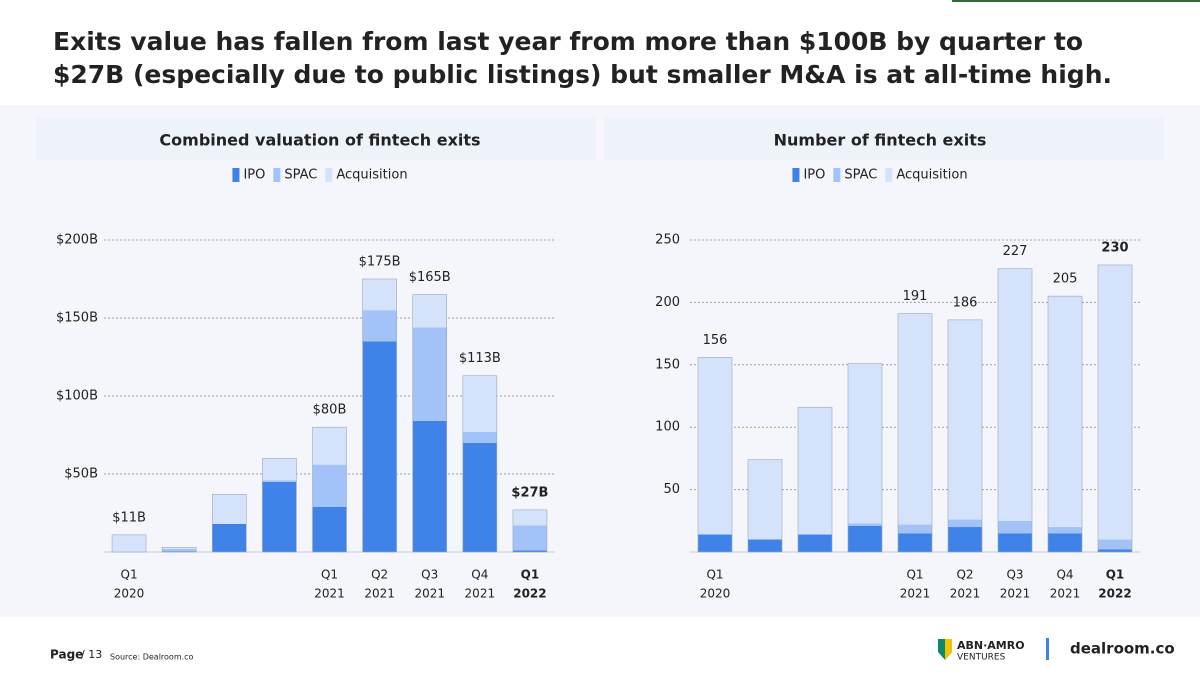 This screenshot has height=675, width=1200. I want to click on y-tick-label: $200B, so click(77, 240).